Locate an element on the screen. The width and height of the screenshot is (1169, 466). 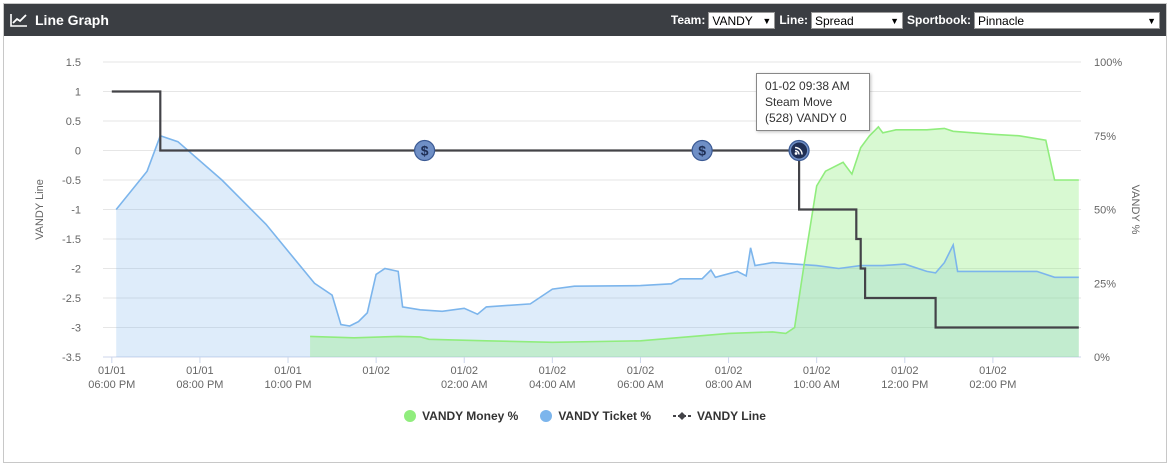
y-tick-label-right: 25% is located at coordinates (1105, 284).